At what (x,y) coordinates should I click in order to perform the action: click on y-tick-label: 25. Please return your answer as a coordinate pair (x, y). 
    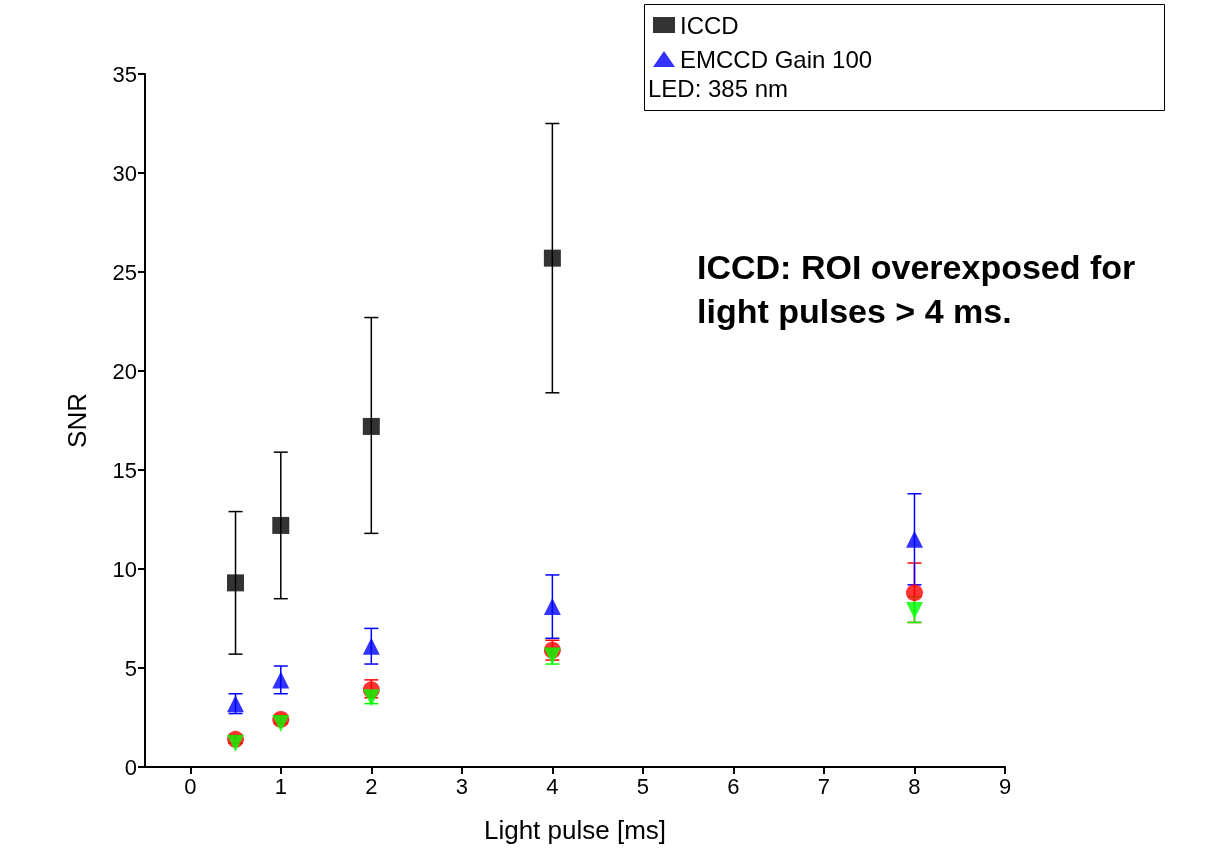
    Looking at the image, I should click on (124, 272).